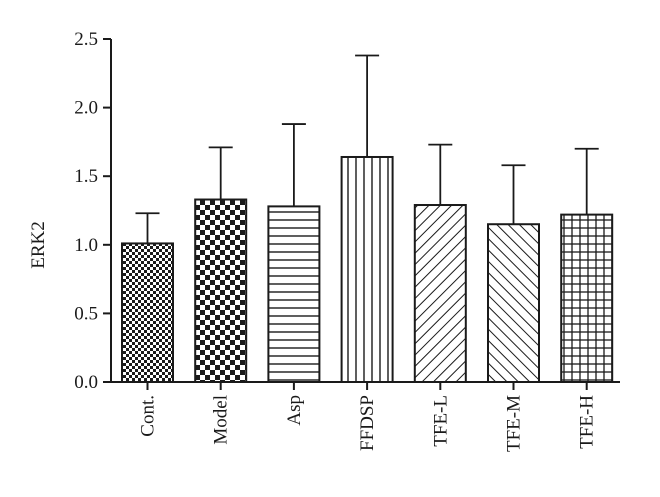 The width and height of the screenshot is (660, 497). What do you see at coordinates (587, 422) in the screenshot?
I see `x-tick-label: TFE-H` at bounding box center [587, 422].